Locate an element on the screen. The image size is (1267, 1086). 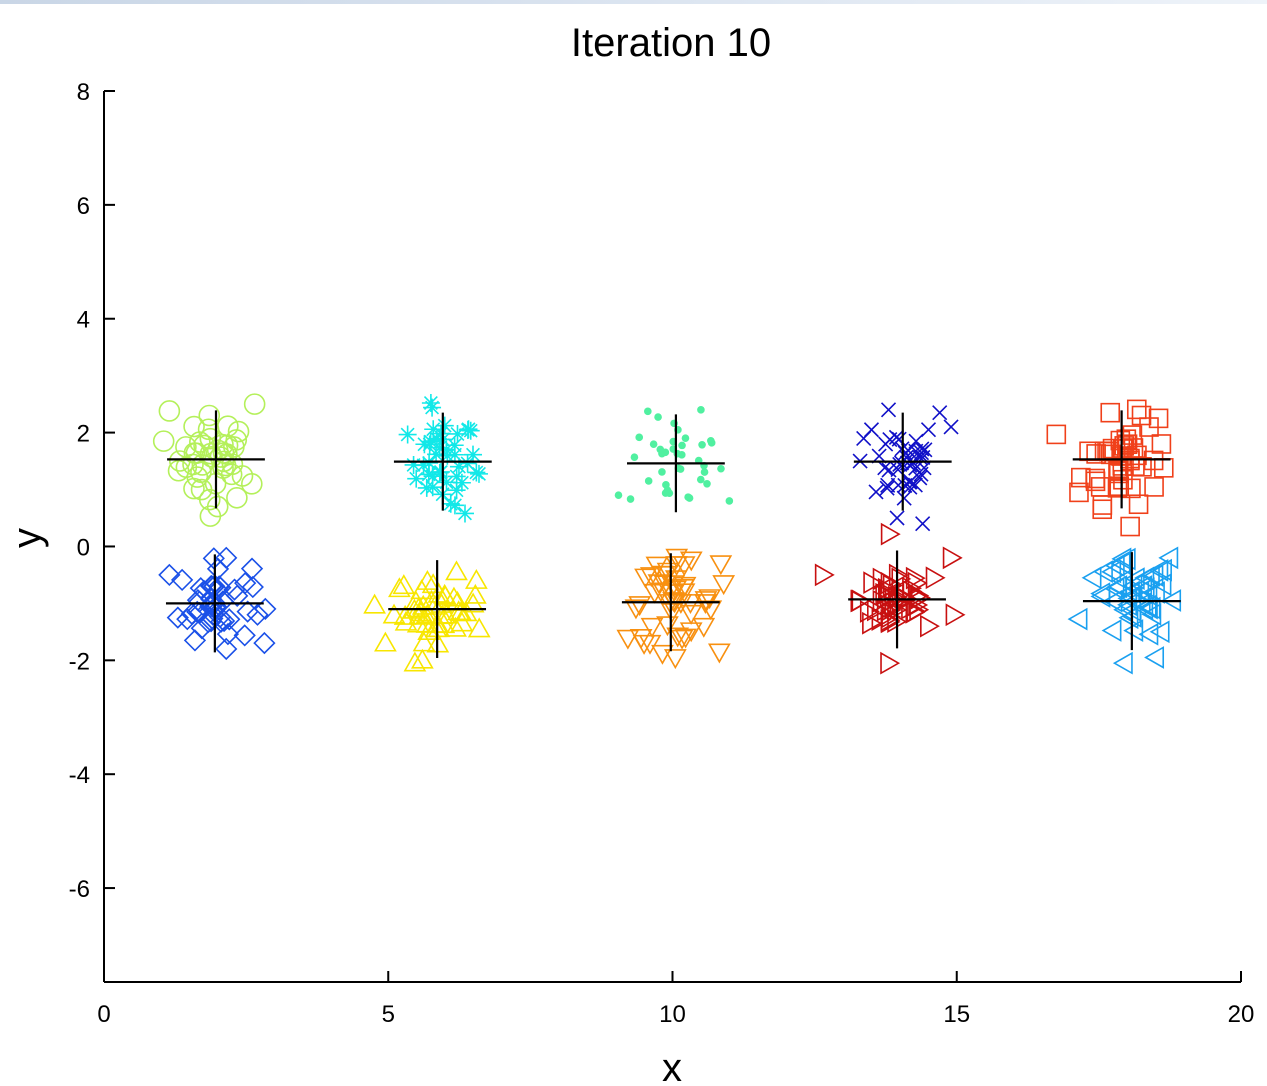
x-tick-label: 20 is located at coordinates (1241, 1014).